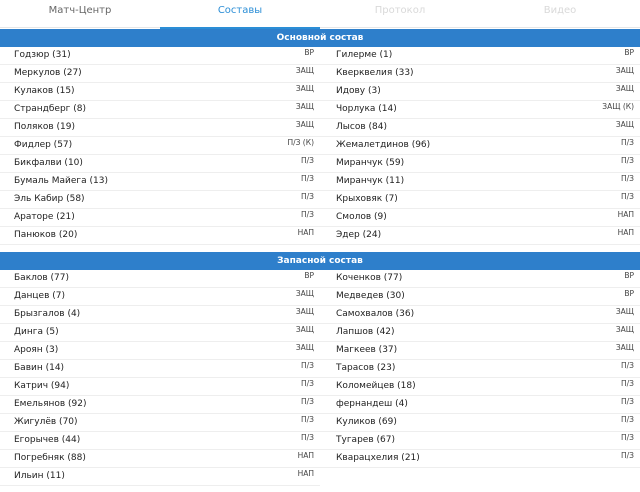 This screenshot has height=492, width=640. I want to click on player-name: Тарасов (23), so click(366, 368).